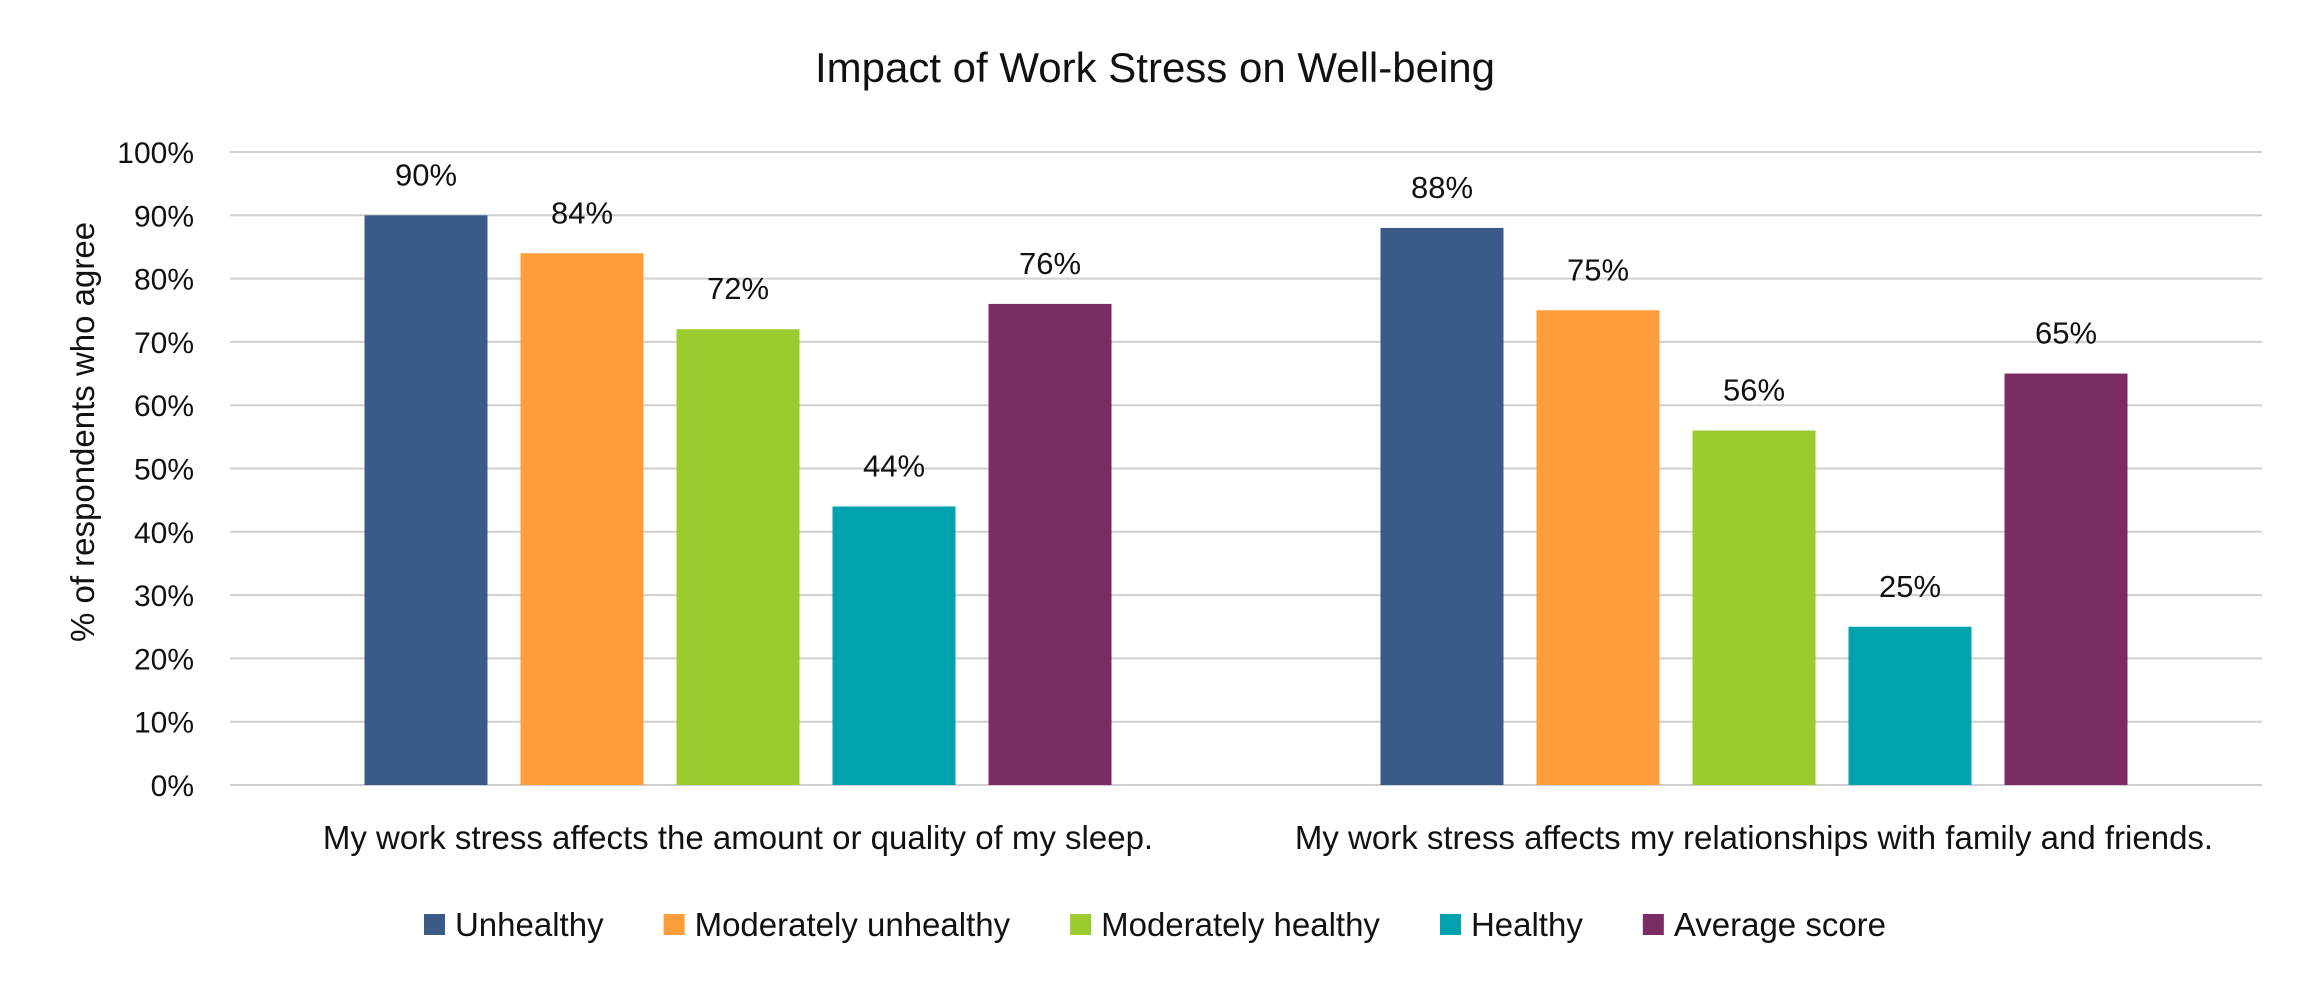 This screenshot has width=2310, height=990. What do you see at coordinates (1527, 924) in the screenshot?
I see `legend-label: Healthy` at bounding box center [1527, 924].